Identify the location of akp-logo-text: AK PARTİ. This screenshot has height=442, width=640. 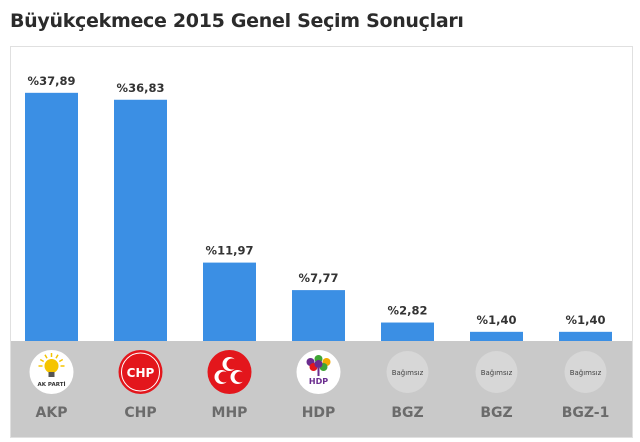
(51, 384).